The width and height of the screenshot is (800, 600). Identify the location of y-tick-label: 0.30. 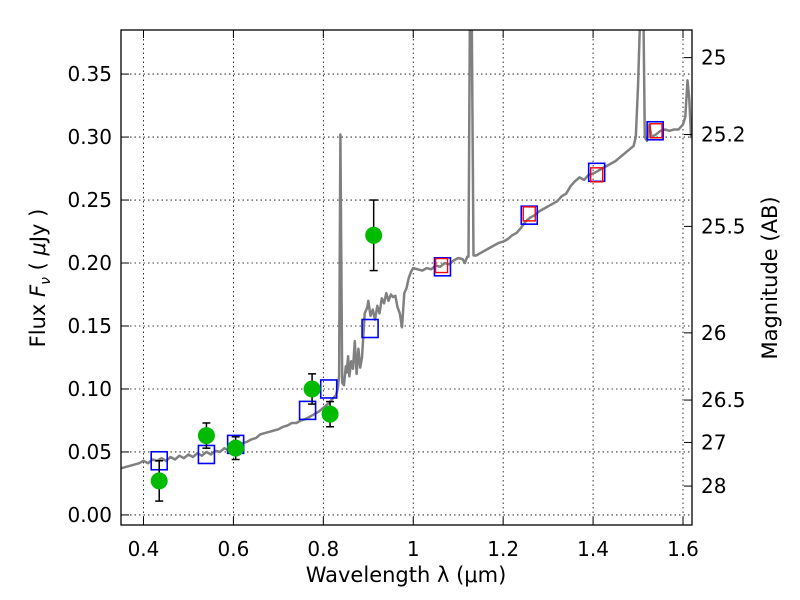
(89, 137).